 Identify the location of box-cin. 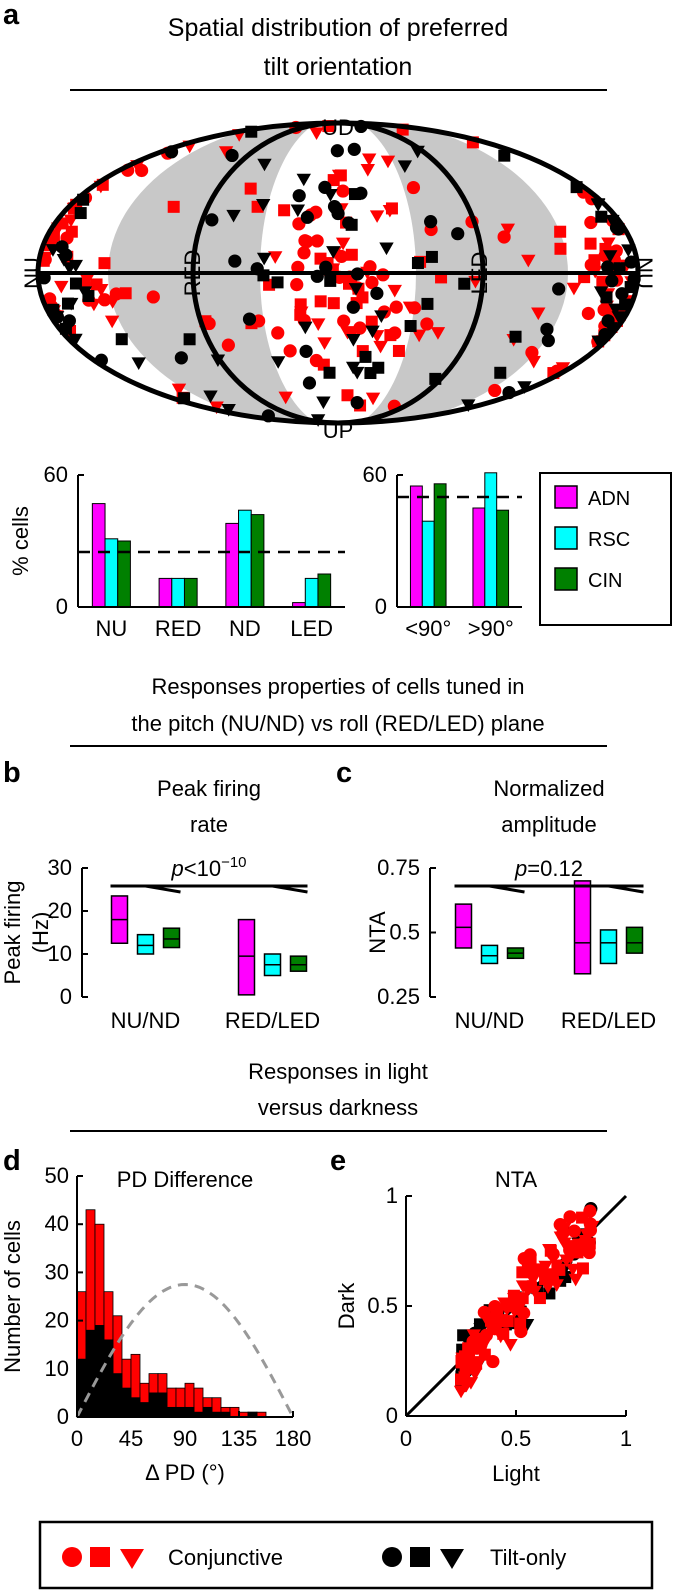
(298, 963).